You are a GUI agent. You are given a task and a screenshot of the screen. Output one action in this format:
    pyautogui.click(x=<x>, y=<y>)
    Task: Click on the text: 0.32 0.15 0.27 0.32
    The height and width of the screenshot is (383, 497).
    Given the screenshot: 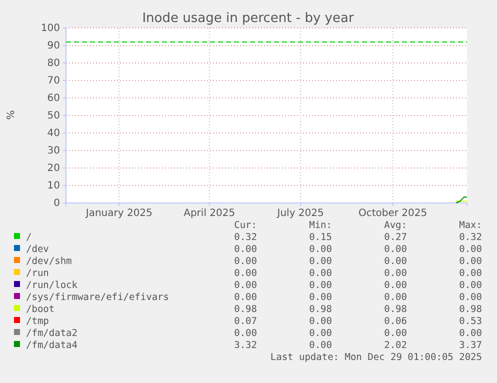 What is the action you would take?
    pyautogui.click(x=358, y=237)
    